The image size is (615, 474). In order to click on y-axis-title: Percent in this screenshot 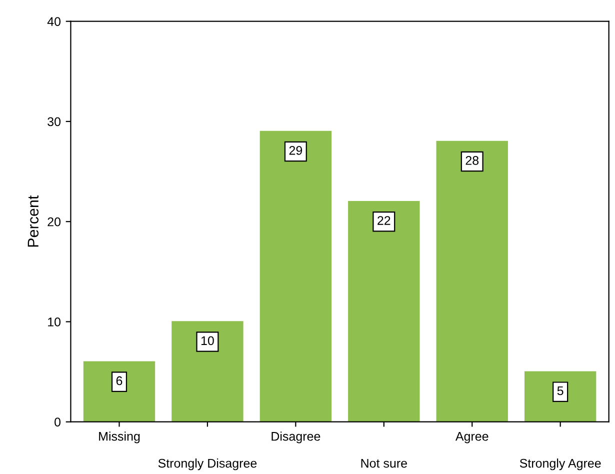, I will do `click(33, 221)`.